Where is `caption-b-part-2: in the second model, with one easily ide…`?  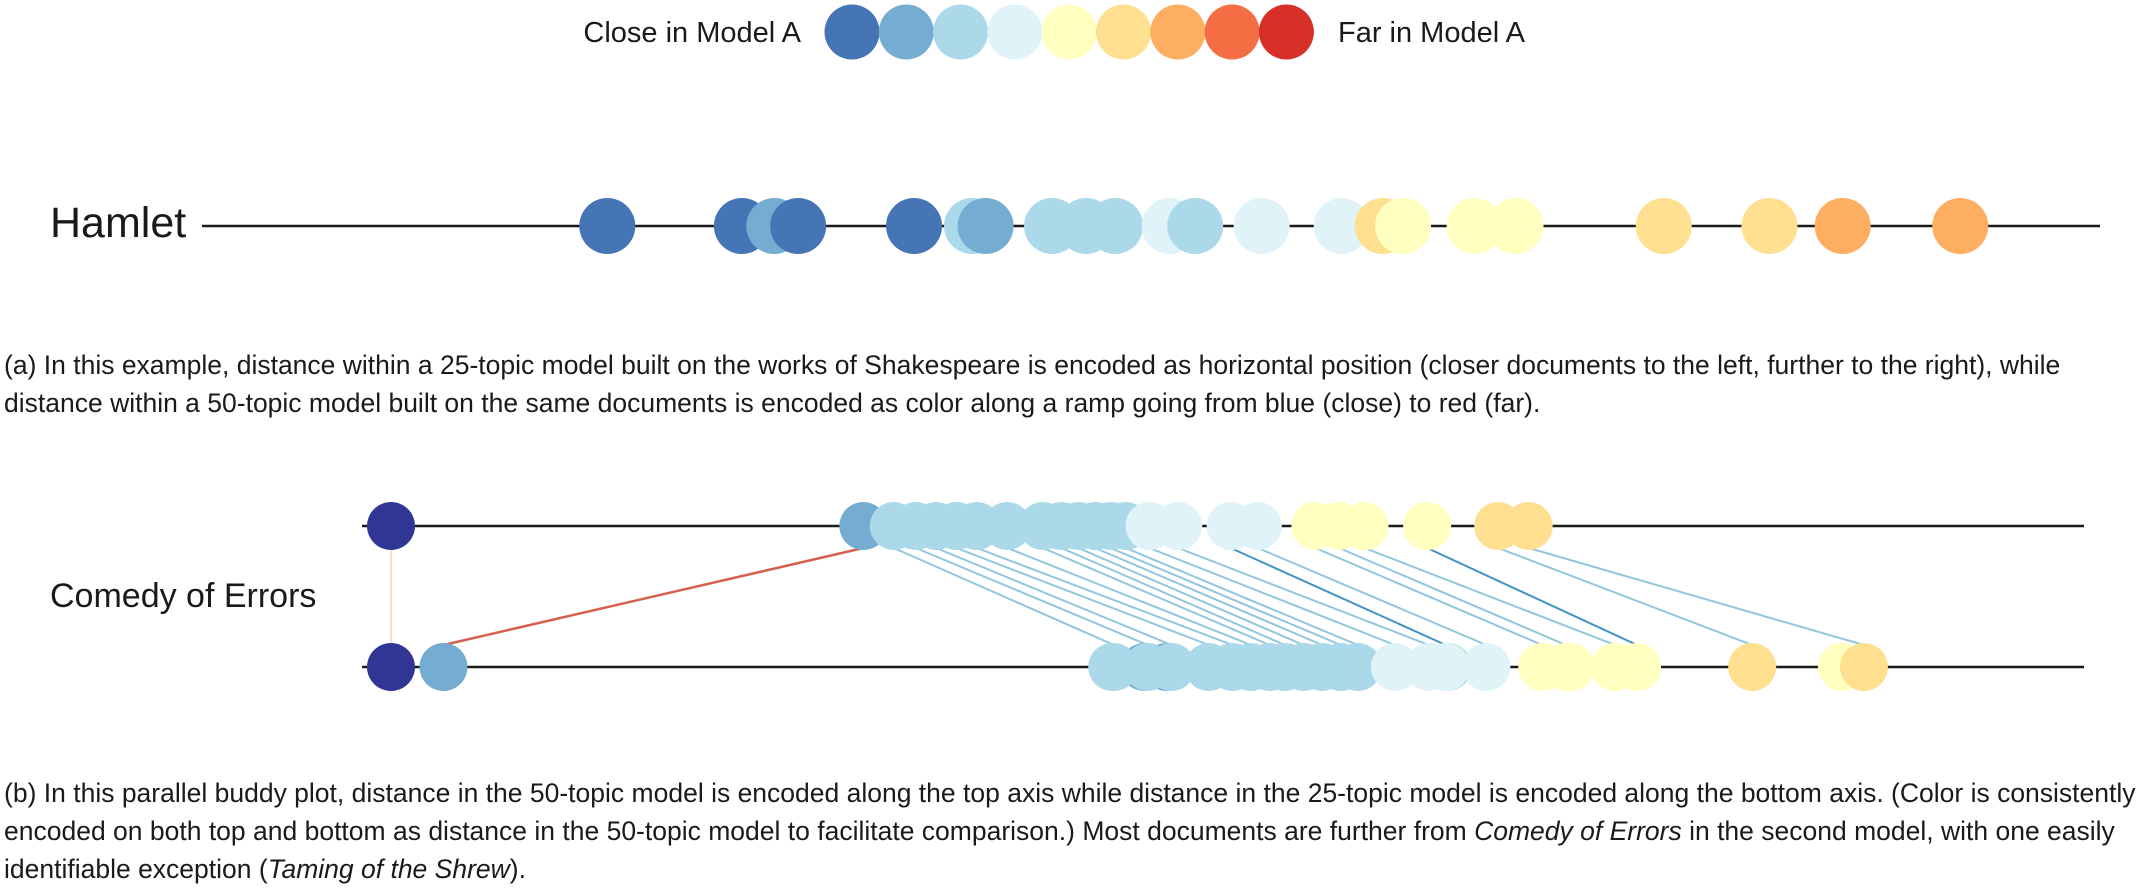
caption-b-part-2: in the second model, with one easily ide… is located at coordinates (1059, 850).